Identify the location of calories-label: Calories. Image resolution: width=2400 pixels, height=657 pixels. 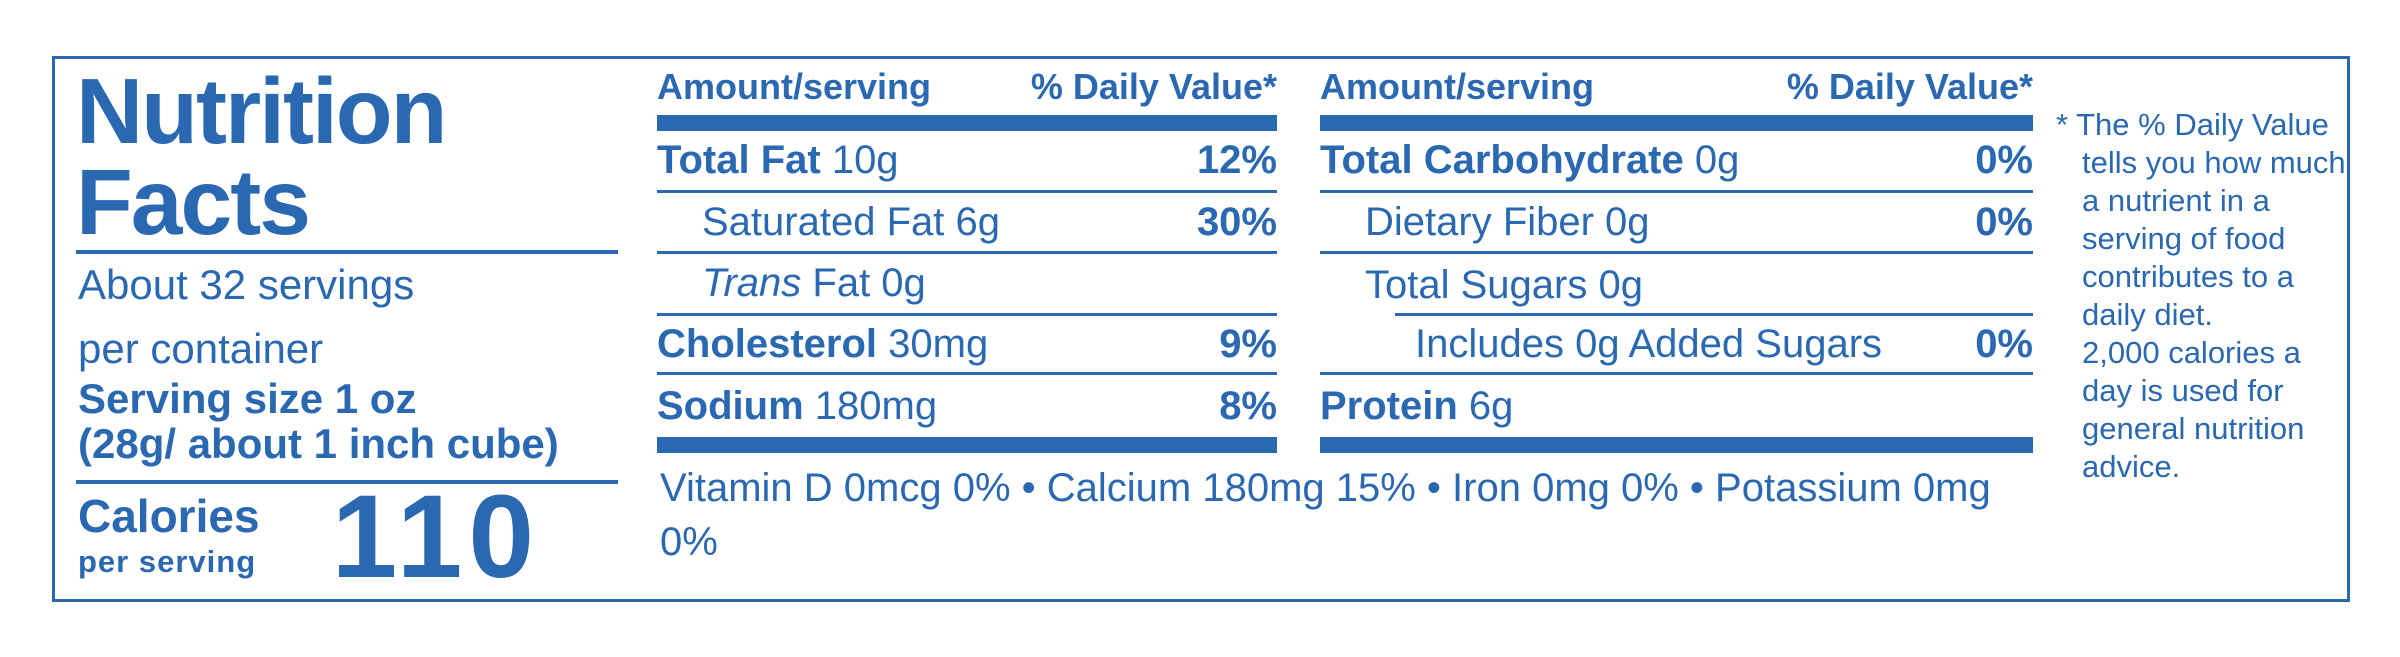
(169, 516).